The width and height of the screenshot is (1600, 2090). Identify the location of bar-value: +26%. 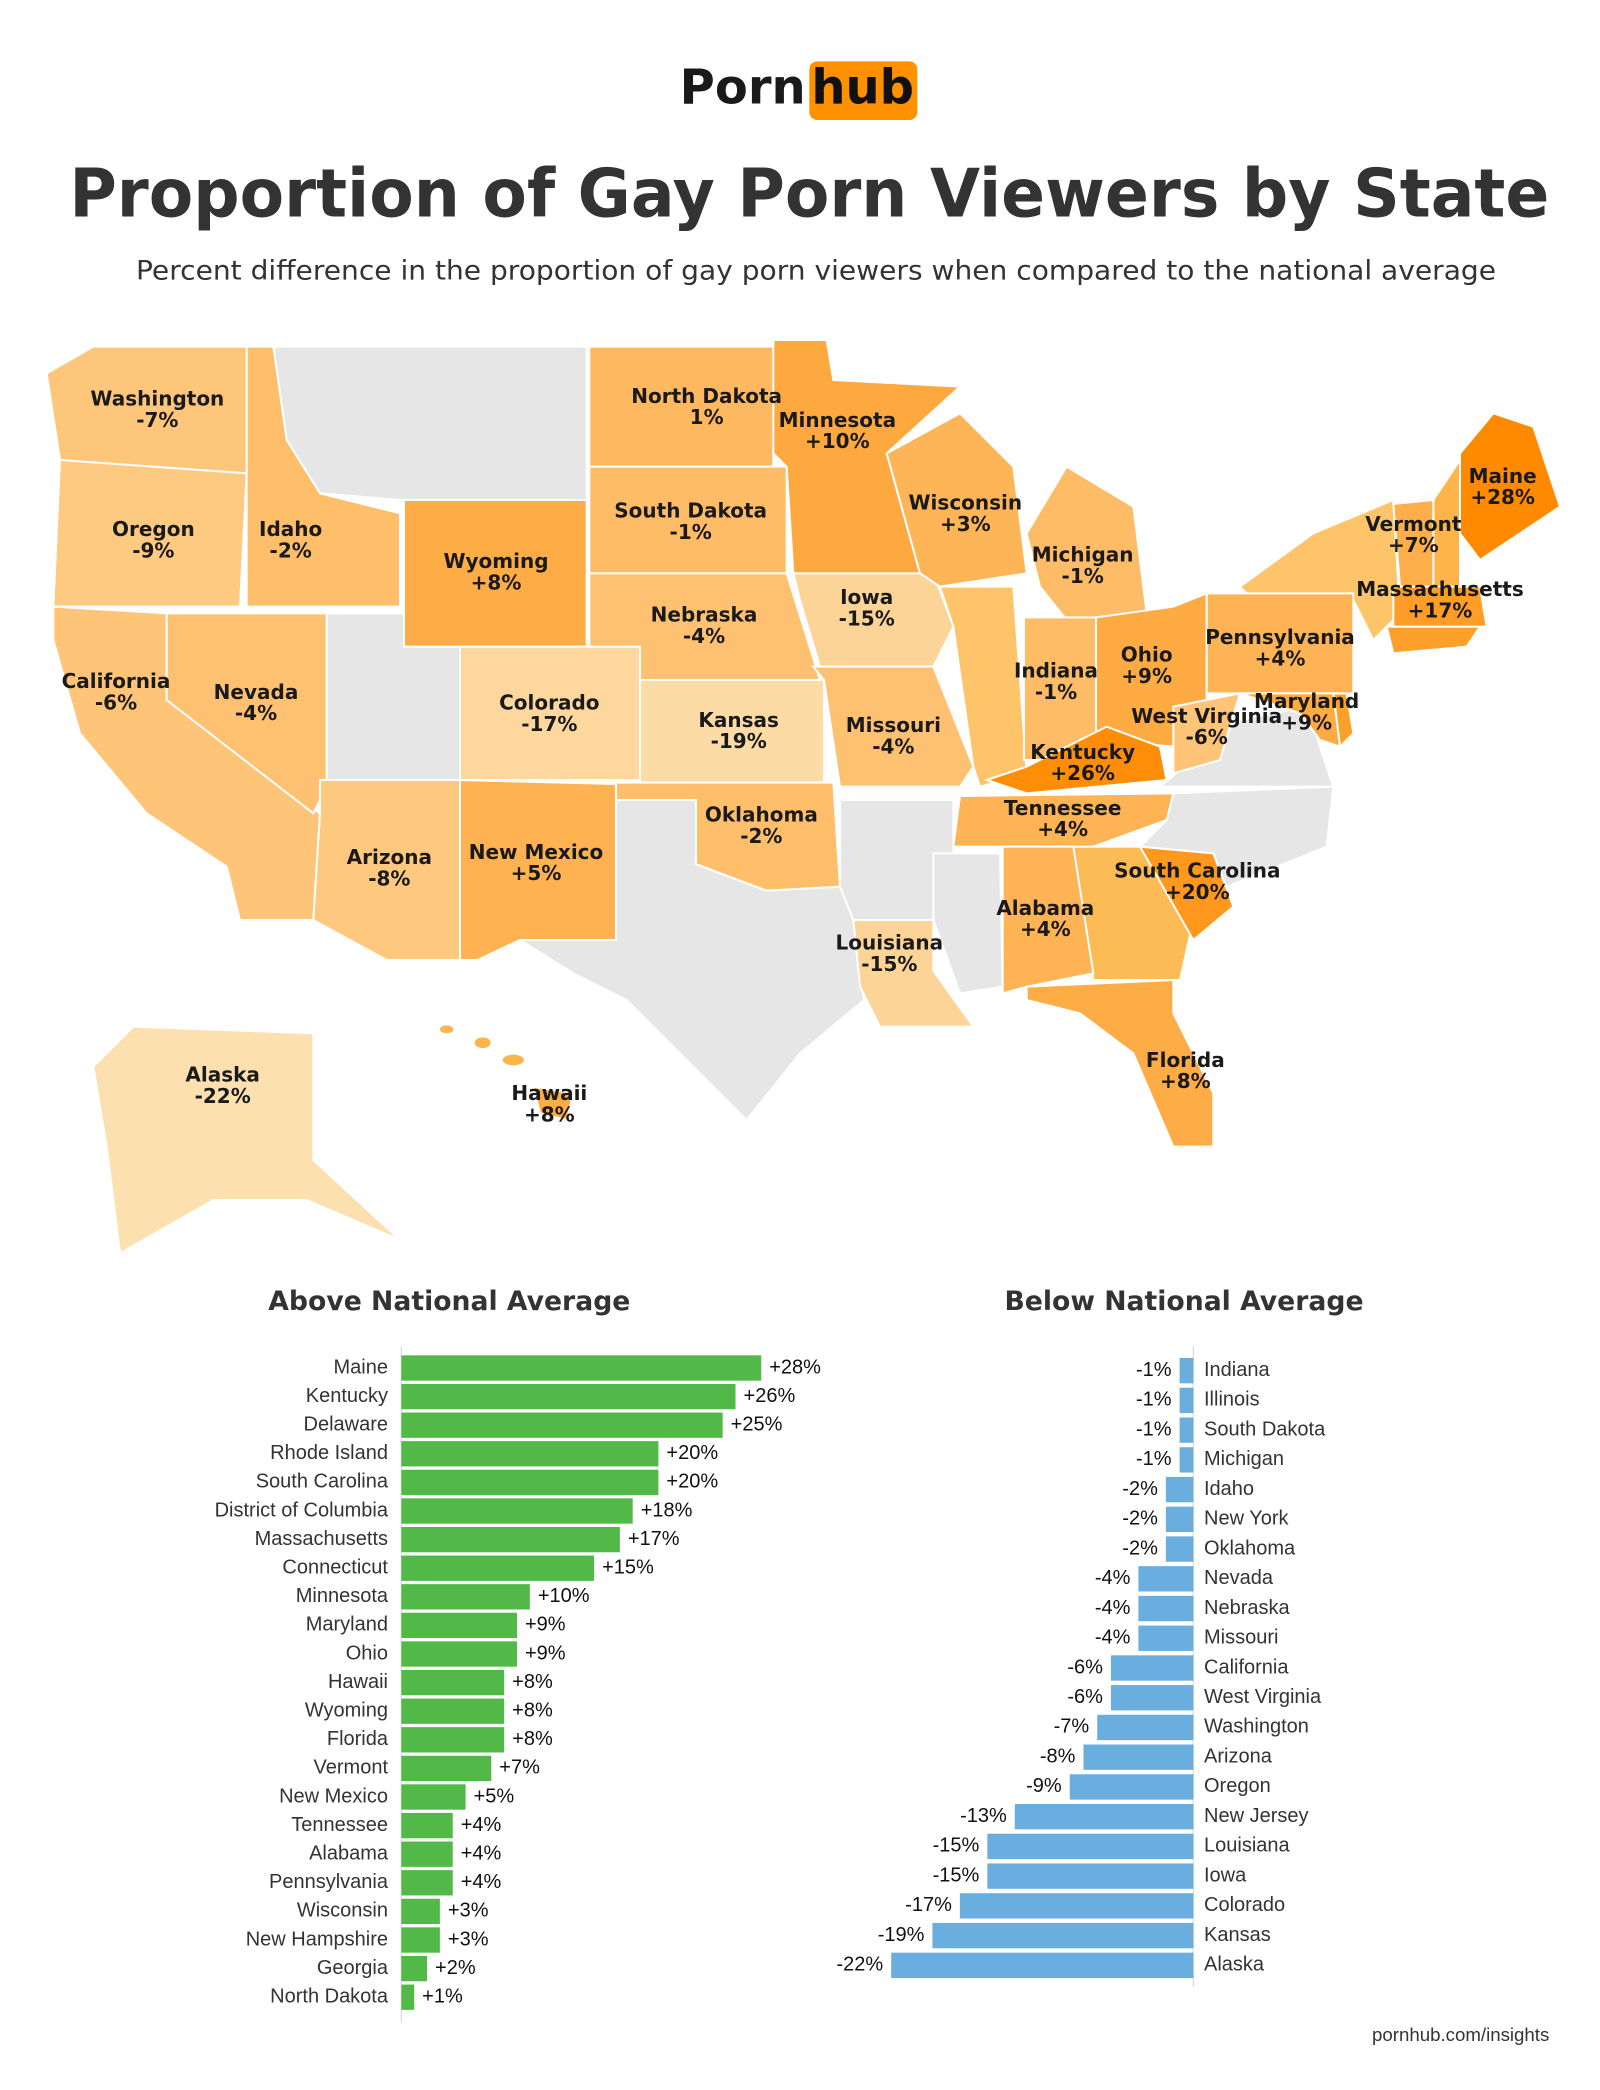
(770, 1396).